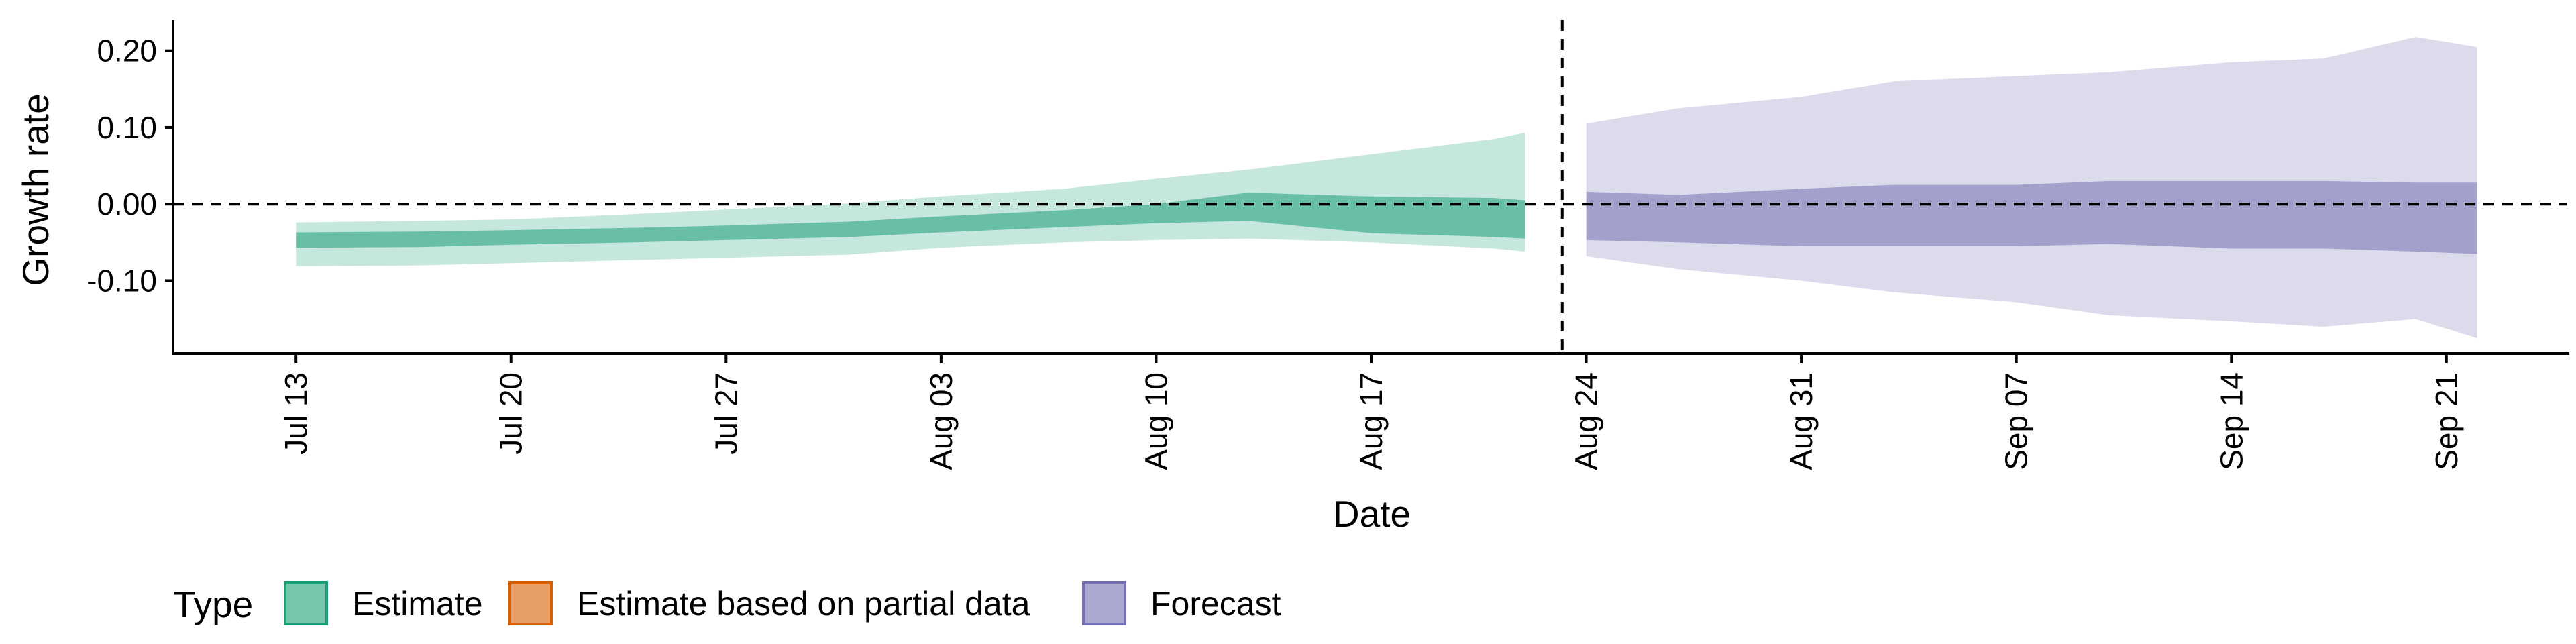 The width and height of the screenshot is (2576, 644). Describe the element at coordinates (1155, 421) in the screenshot. I see `x-tick-label: Aug 10` at that location.